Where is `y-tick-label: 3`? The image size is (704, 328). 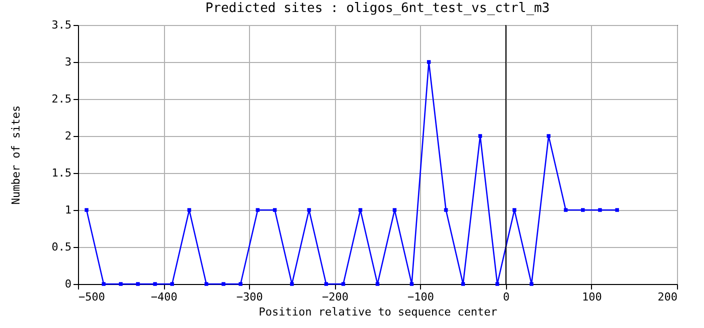
y-tick-label: 3 is located at coordinates (68, 62).